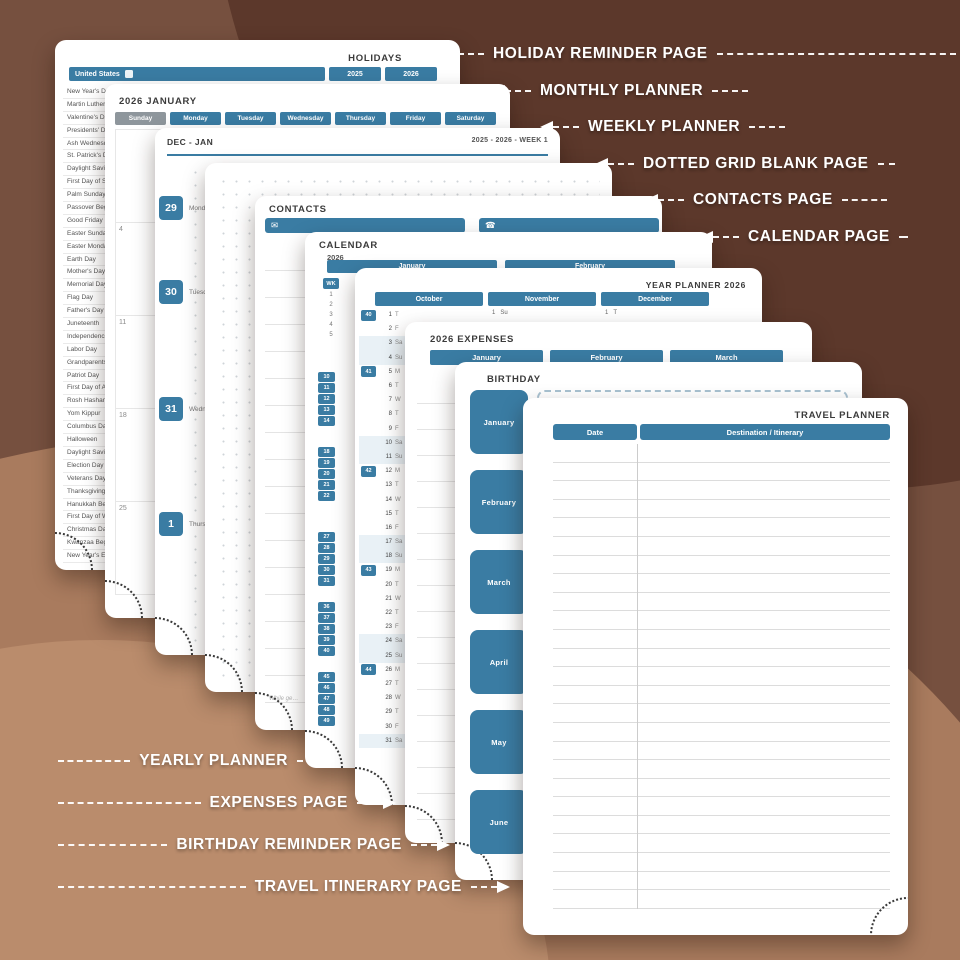 The height and width of the screenshot is (960, 960). I want to click on country-header: United States, so click(197, 74).